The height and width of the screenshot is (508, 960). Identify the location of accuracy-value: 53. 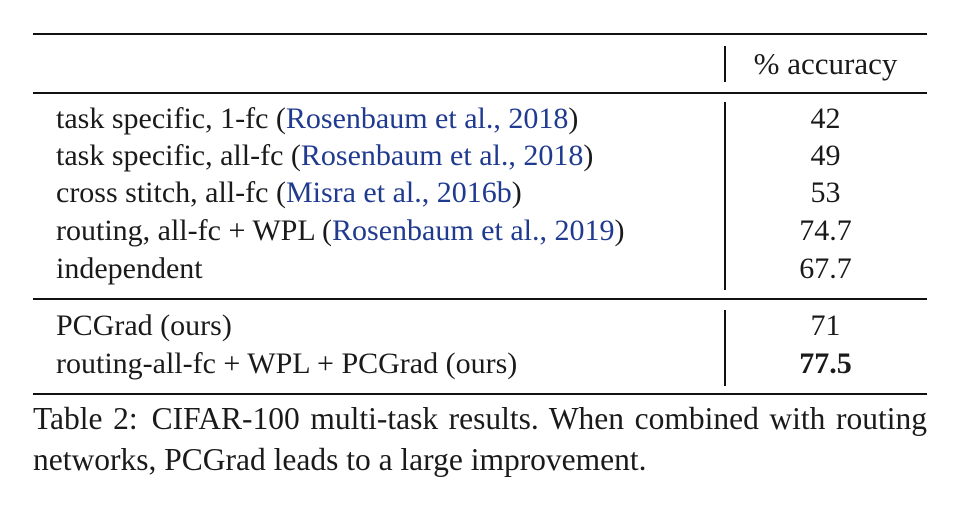
(825, 192).